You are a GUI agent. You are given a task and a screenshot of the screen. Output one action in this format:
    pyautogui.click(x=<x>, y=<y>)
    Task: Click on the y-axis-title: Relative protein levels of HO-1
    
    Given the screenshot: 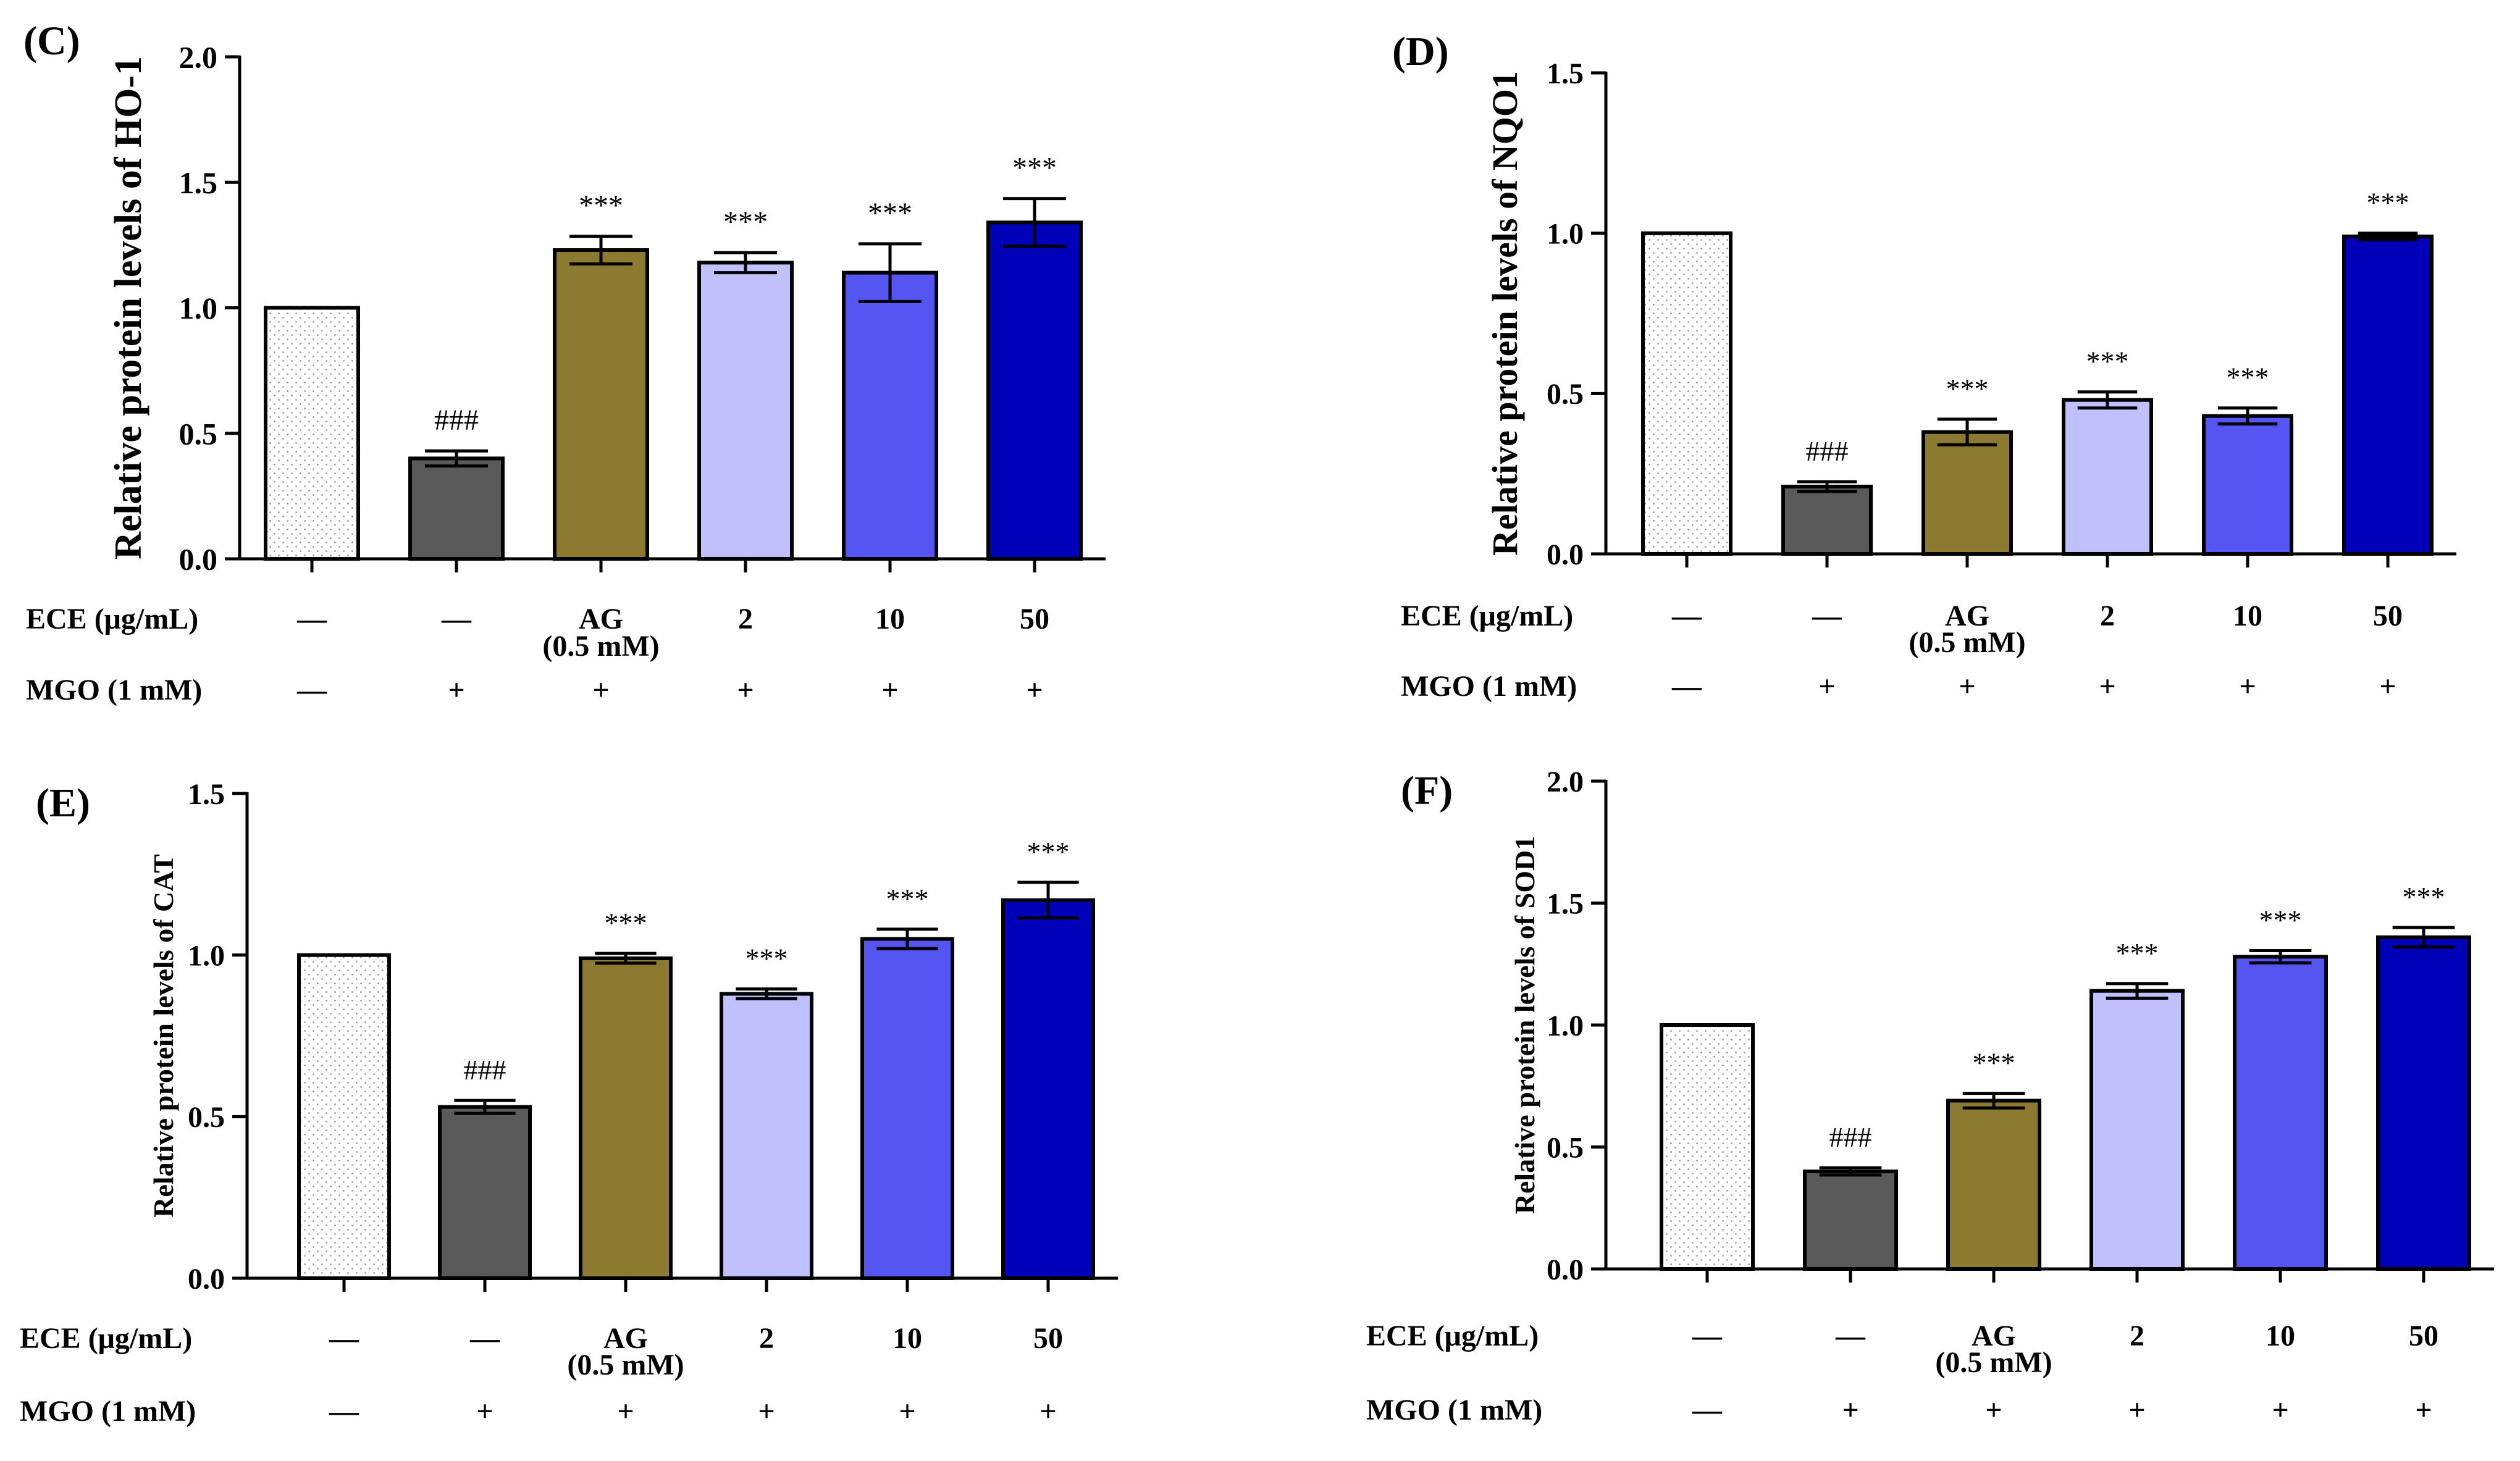 What is the action you would take?
    pyautogui.click(x=128, y=307)
    